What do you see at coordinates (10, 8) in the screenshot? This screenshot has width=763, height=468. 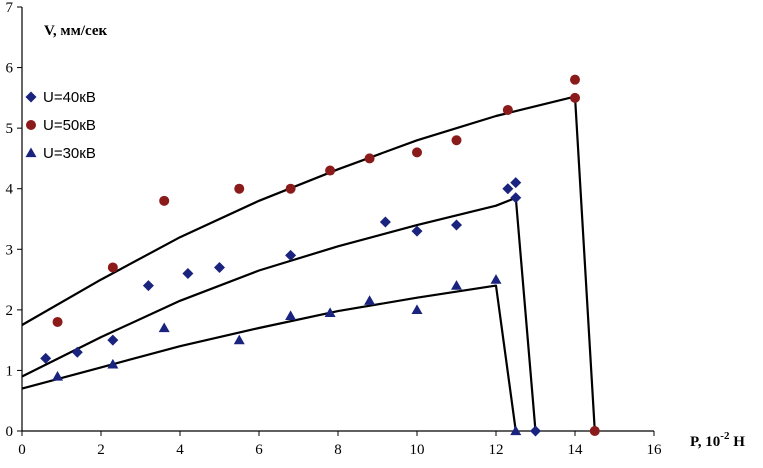 I see `y-tick-label: 7` at bounding box center [10, 8].